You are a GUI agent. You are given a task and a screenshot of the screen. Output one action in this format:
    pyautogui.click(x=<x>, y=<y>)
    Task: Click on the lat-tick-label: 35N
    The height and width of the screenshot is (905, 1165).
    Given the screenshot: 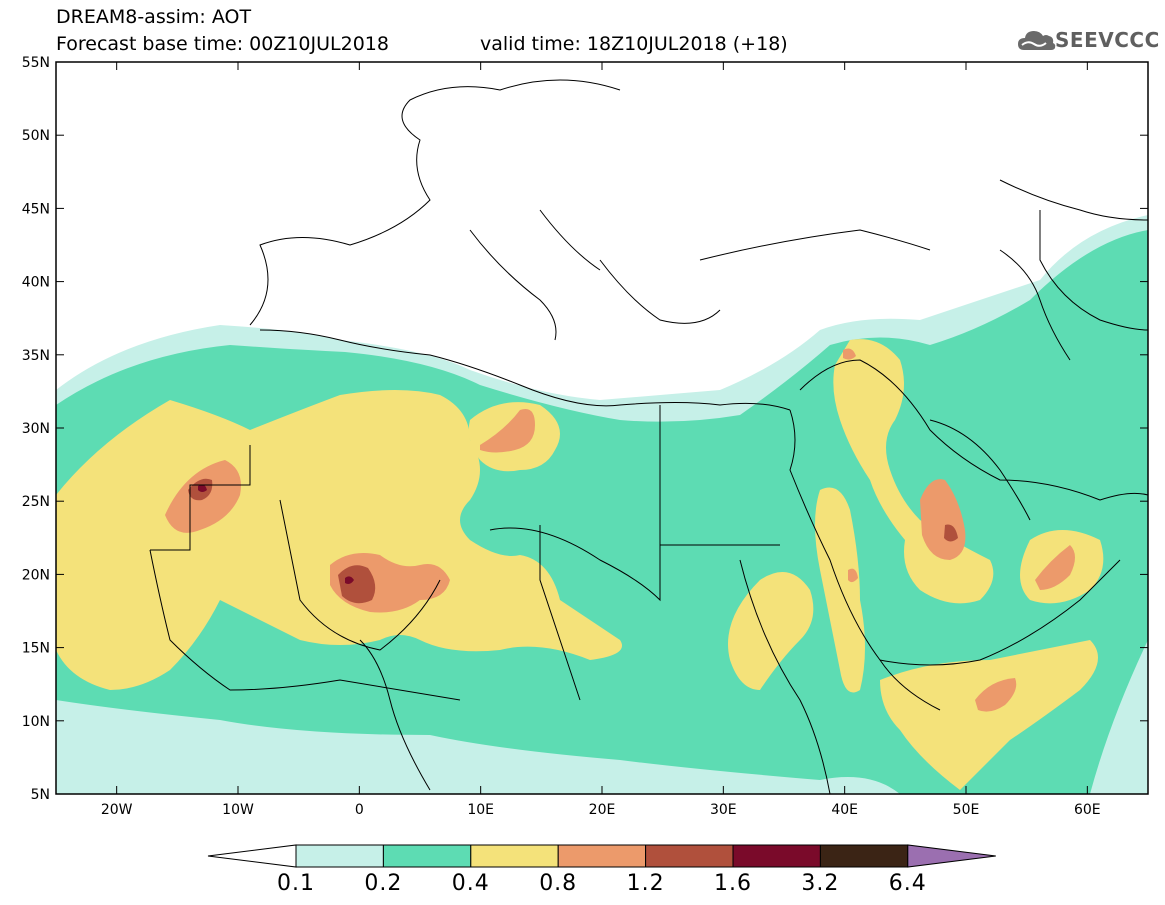 What is the action you would take?
    pyautogui.click(x=36, y=356)
    